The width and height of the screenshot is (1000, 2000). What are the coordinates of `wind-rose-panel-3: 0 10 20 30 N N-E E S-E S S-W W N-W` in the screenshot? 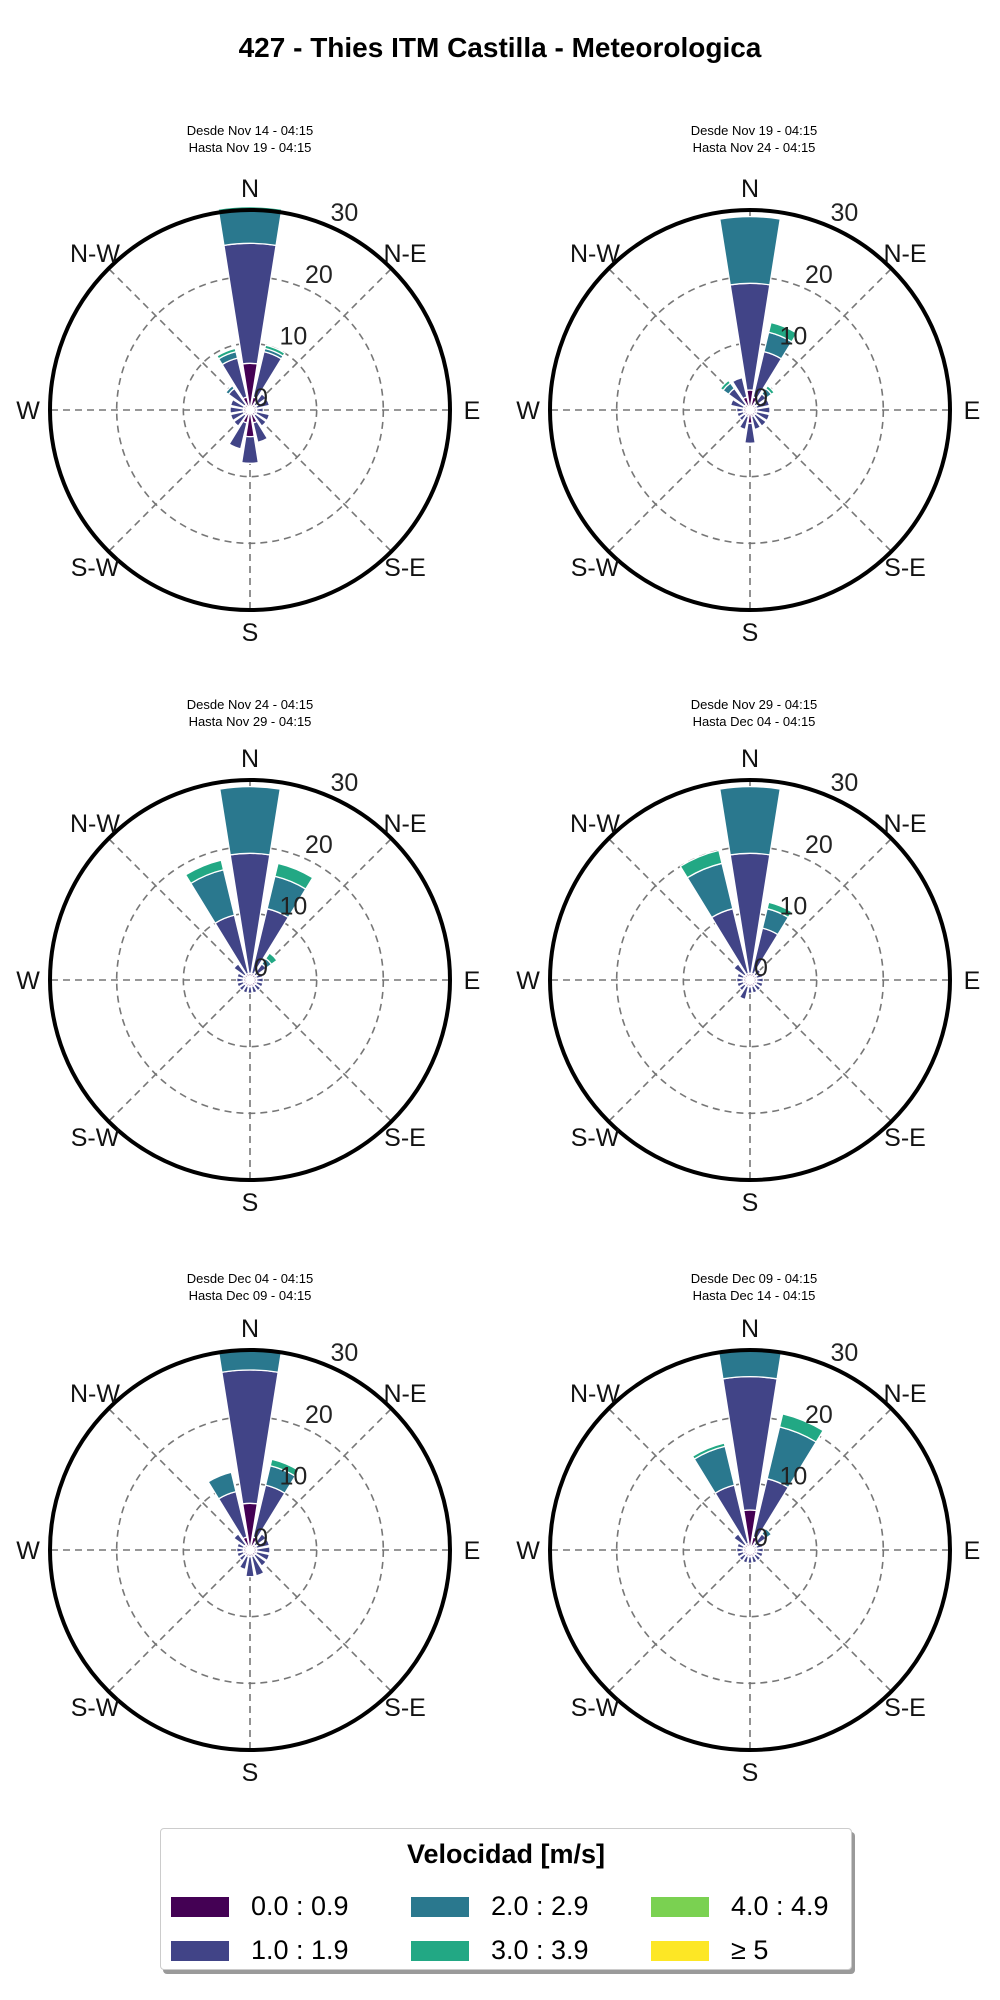 It's located at (248, 981).